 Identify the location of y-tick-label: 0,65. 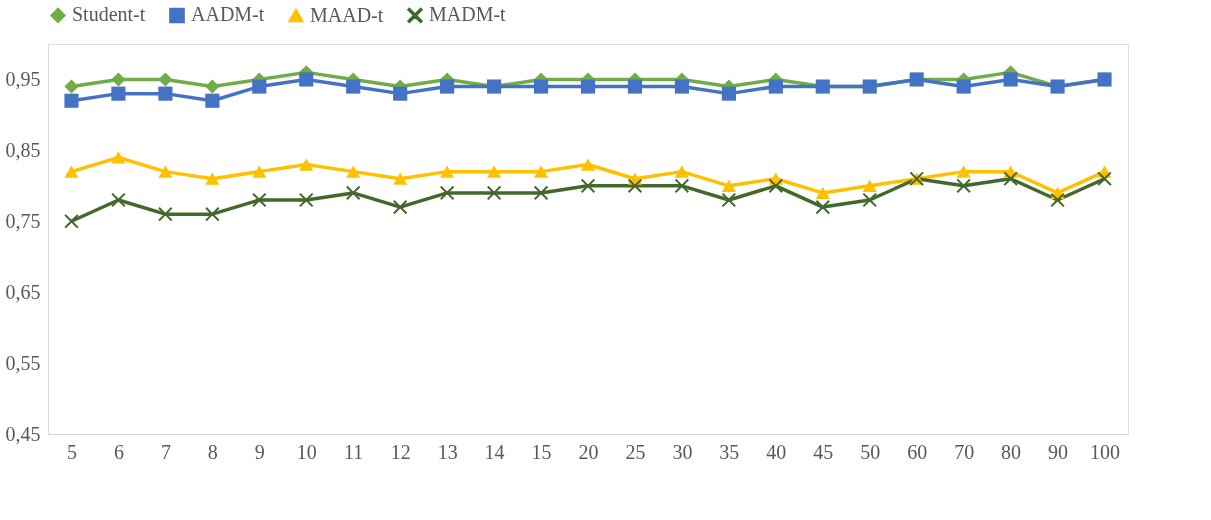
(23, 291).